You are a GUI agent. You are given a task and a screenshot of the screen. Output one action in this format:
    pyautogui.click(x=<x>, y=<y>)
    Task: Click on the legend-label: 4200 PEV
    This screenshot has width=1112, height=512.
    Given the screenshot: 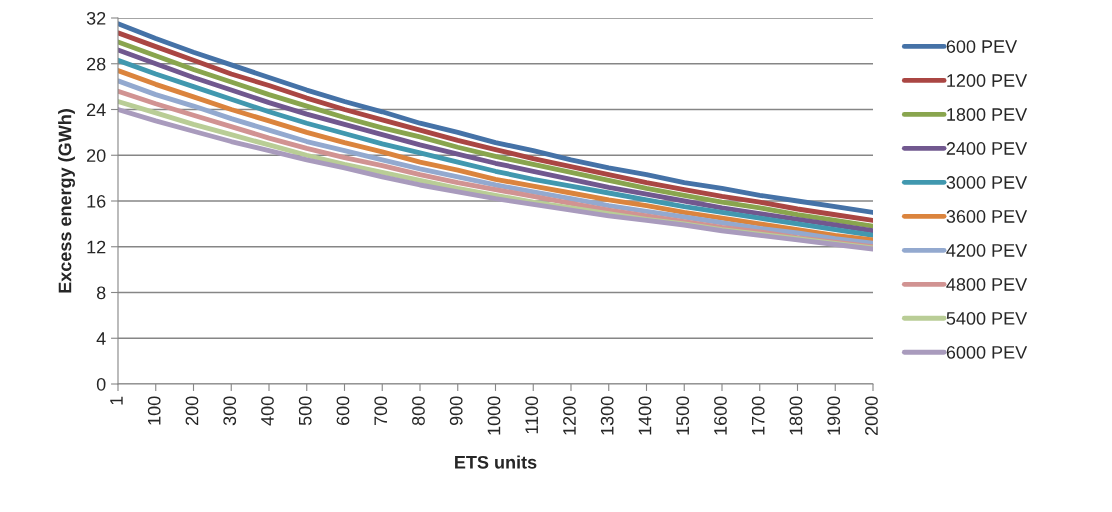 What is the action you would take?
    pyautogui.click(x=987, y=250)
    